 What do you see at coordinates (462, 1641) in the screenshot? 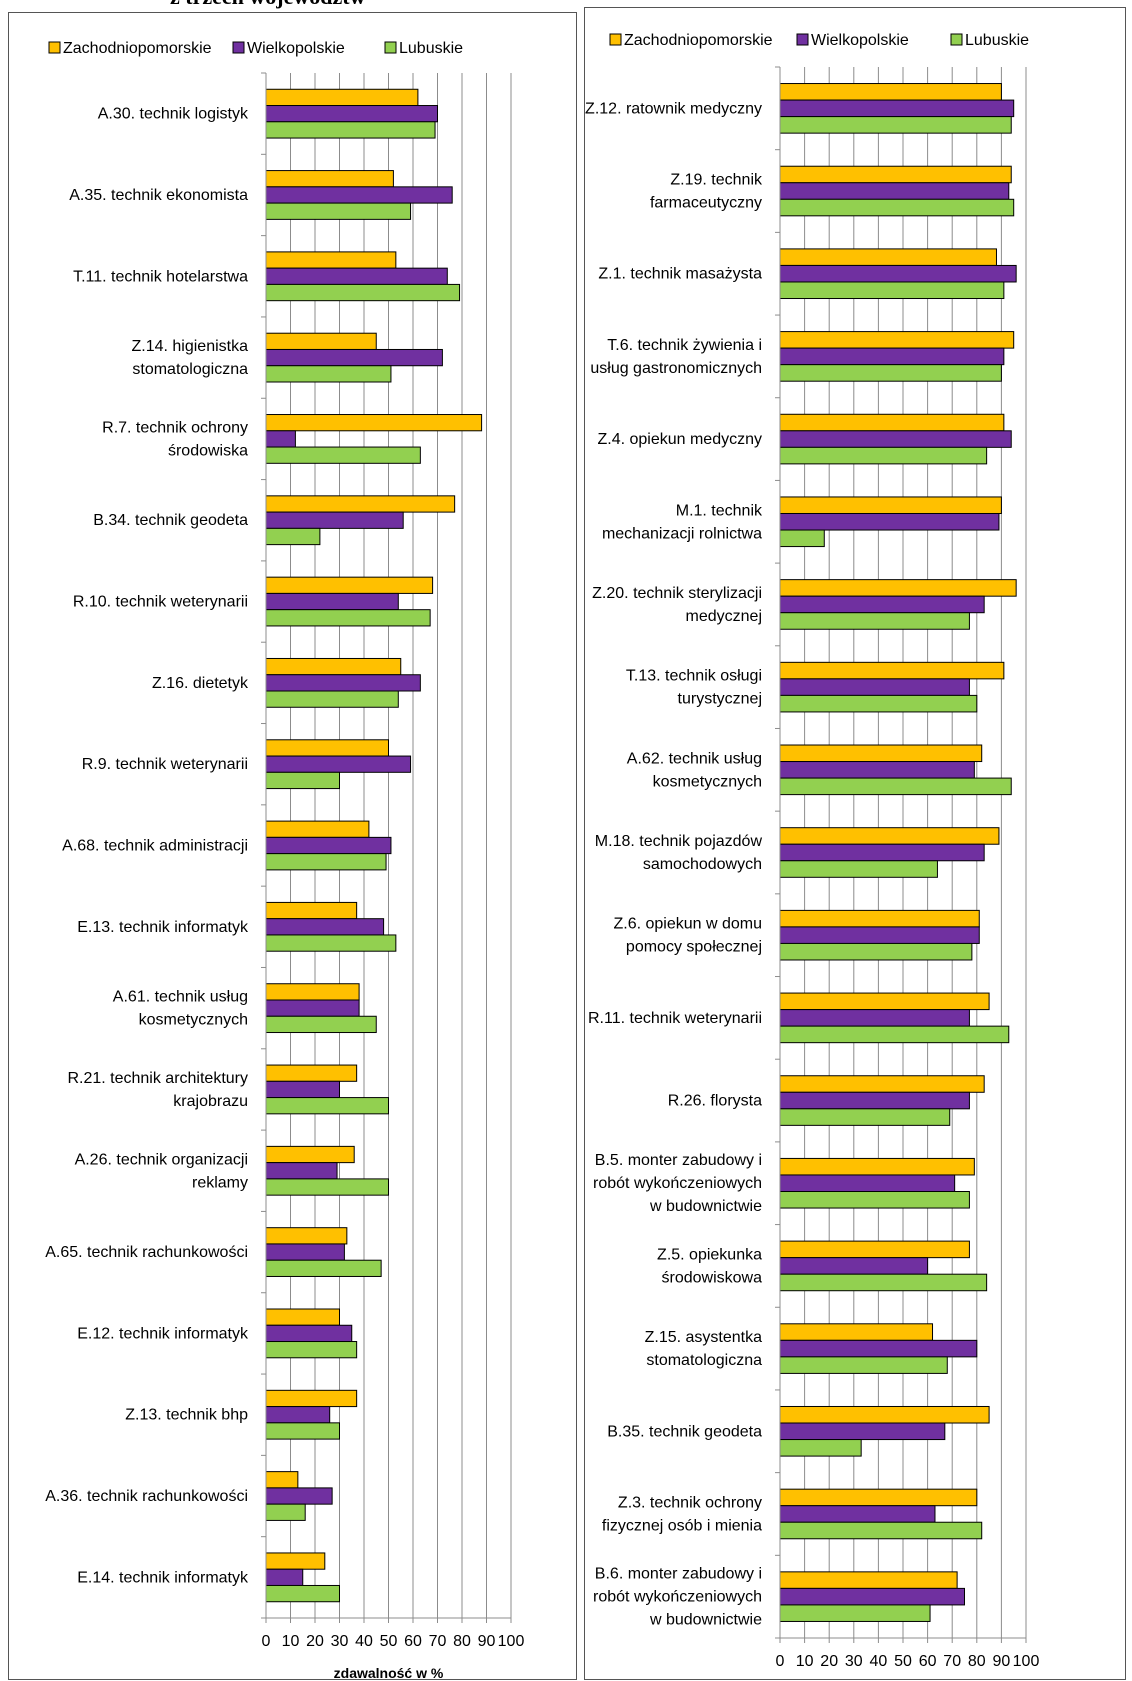
I see `x-tick-label: 80` at bounding box center [462, 1641].